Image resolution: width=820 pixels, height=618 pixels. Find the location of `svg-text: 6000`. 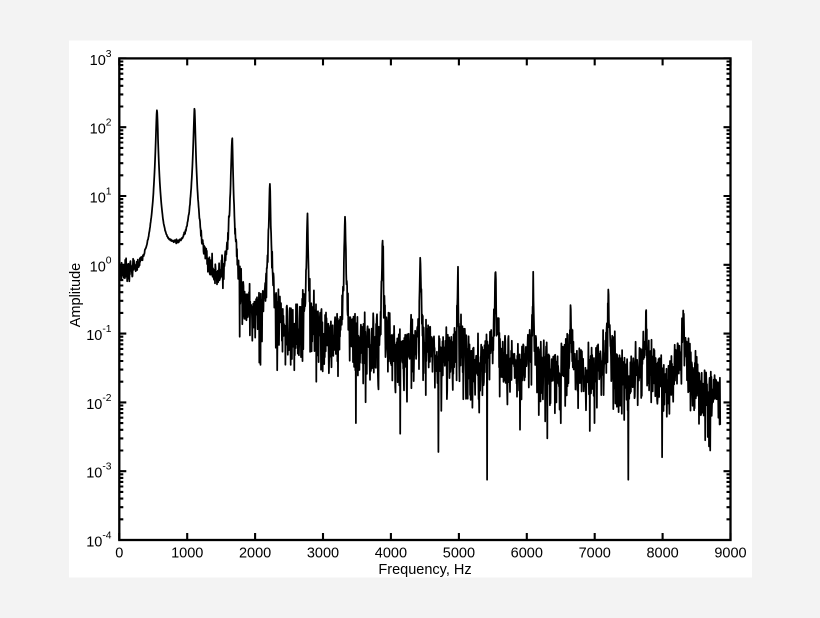

svg-text: 6000 is located at coordinates (527, 554).